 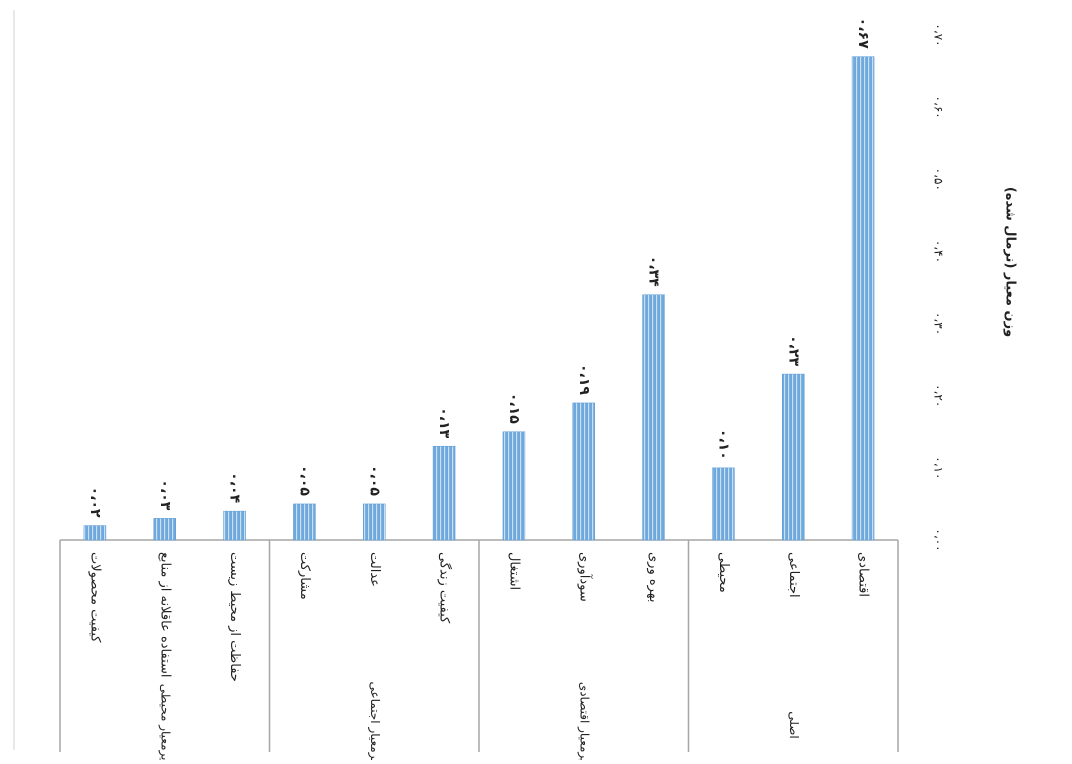 I want to click on tick-label: ۰،۷۰, so click(x=939, y=34).